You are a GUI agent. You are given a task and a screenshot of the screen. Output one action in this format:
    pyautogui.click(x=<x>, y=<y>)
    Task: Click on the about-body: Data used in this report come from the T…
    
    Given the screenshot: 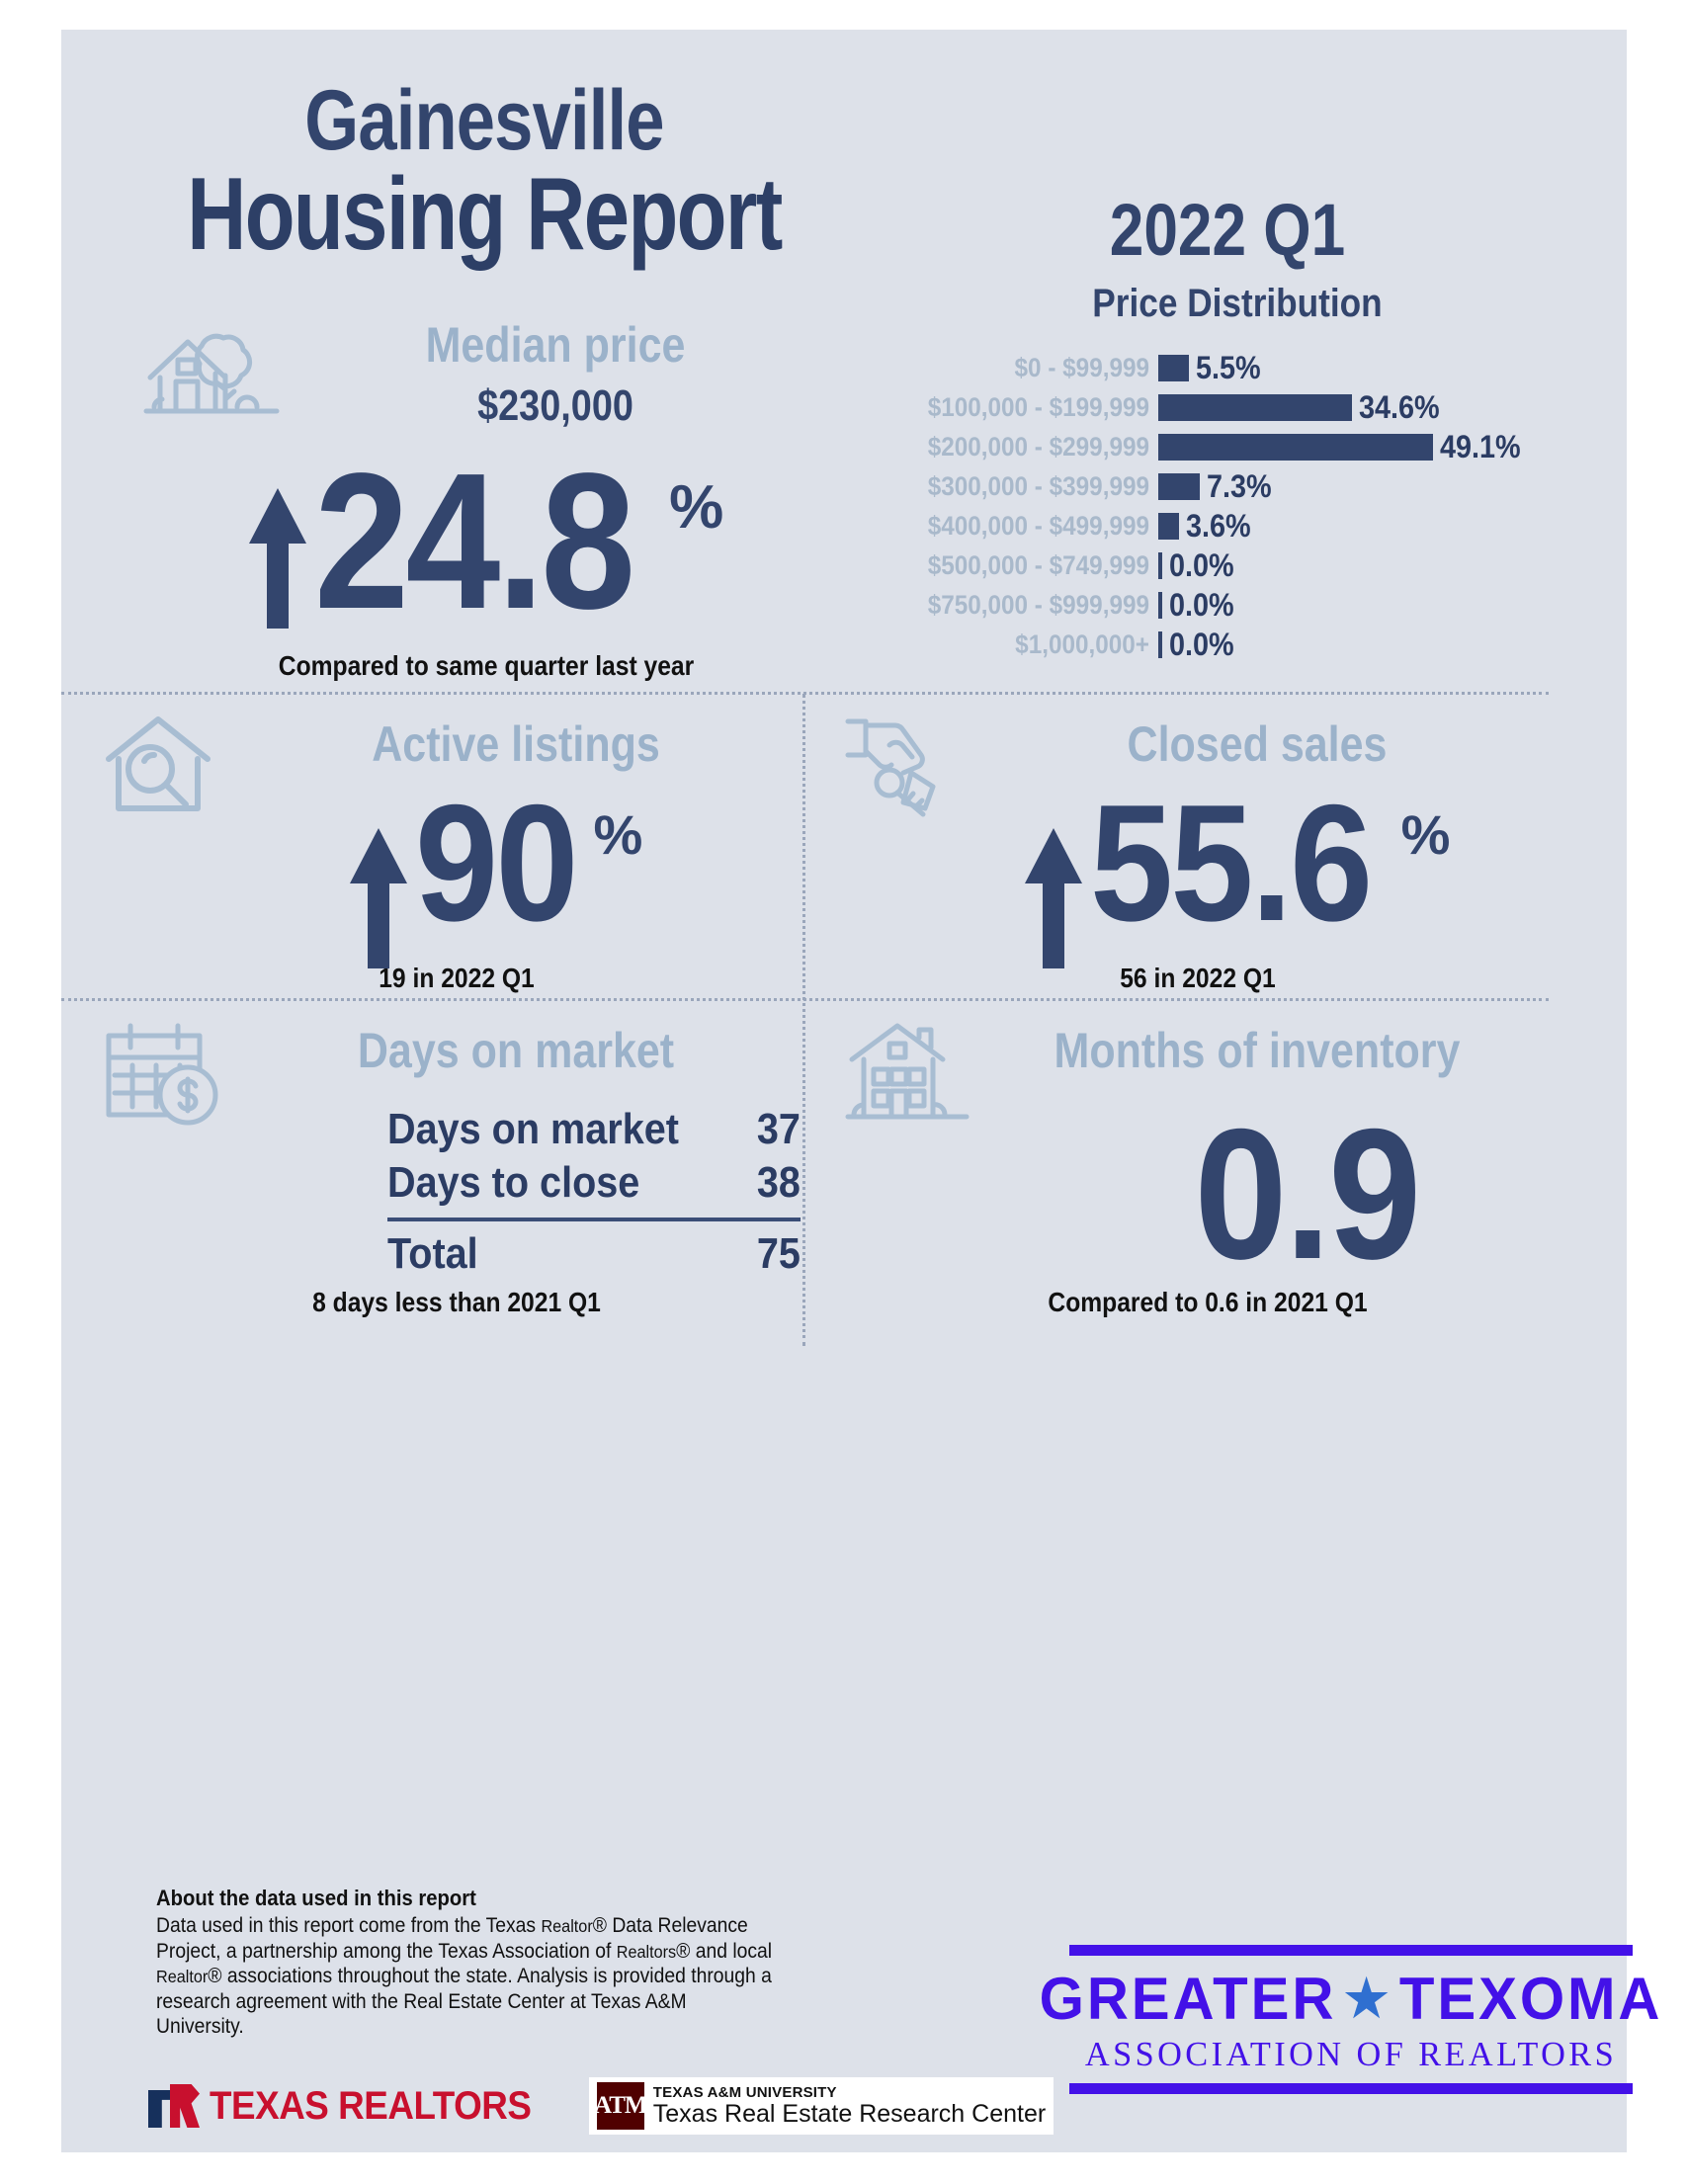 What is the action you would take?
    pyautogui.click(x=465, y=1976)
    